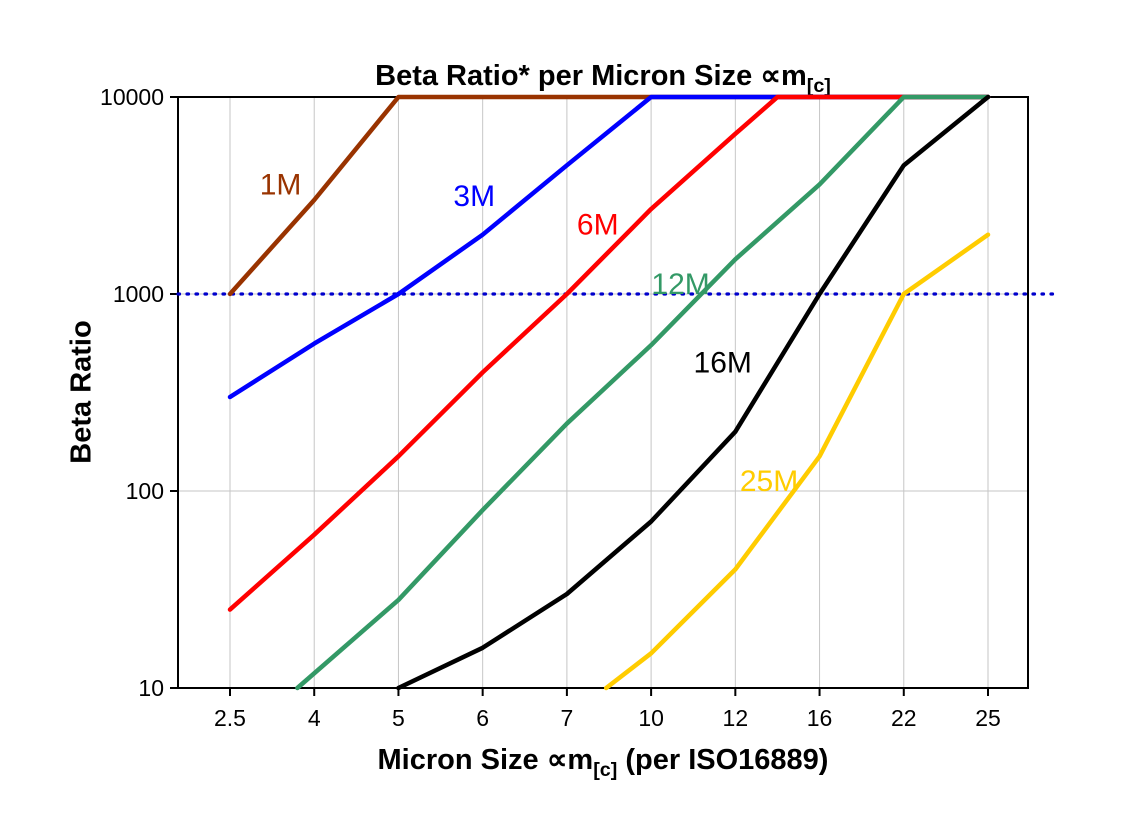  What do you see at coordinates (818, 85) in the screenshot?
I see `chart-title-subscript: [c]` at bounding box center [818, 85].